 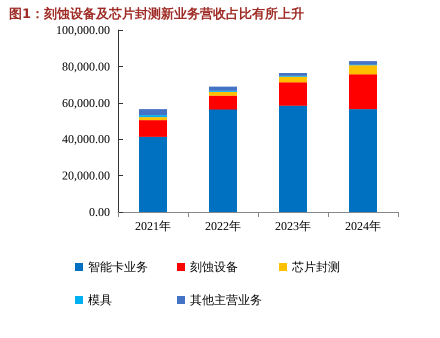 What do you see at coordinates (153, 226) in the screenshot?
I see `x-tick-label: 2021年` at bounding box center [153, 226].